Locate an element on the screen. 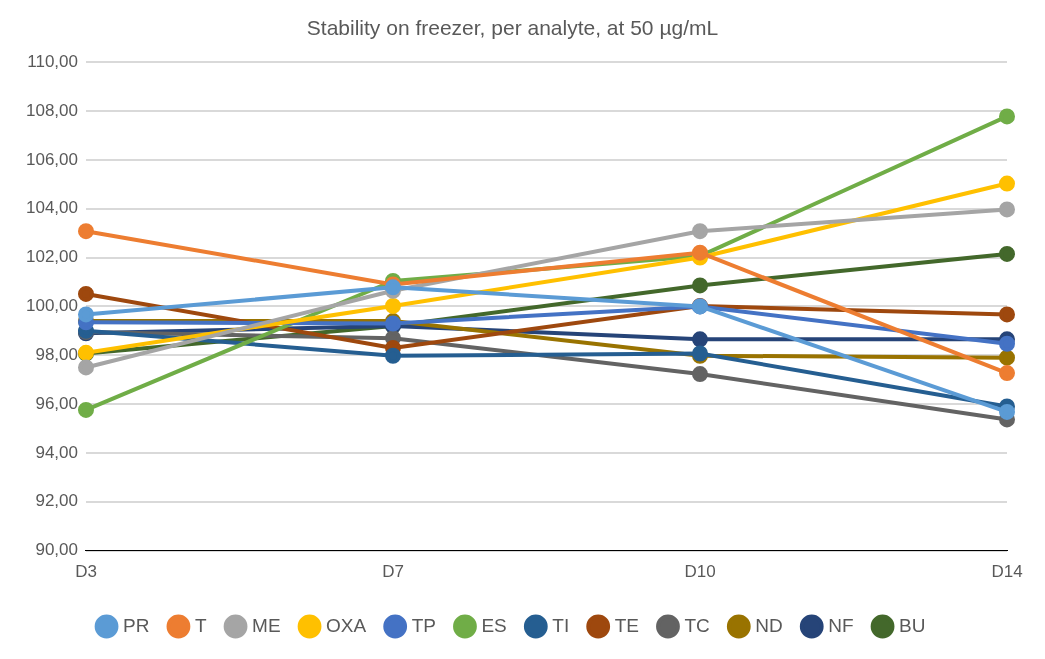 This screenshot has width=1045, height=659. x-tick-label: D7 is located at coordinates (393, 572).